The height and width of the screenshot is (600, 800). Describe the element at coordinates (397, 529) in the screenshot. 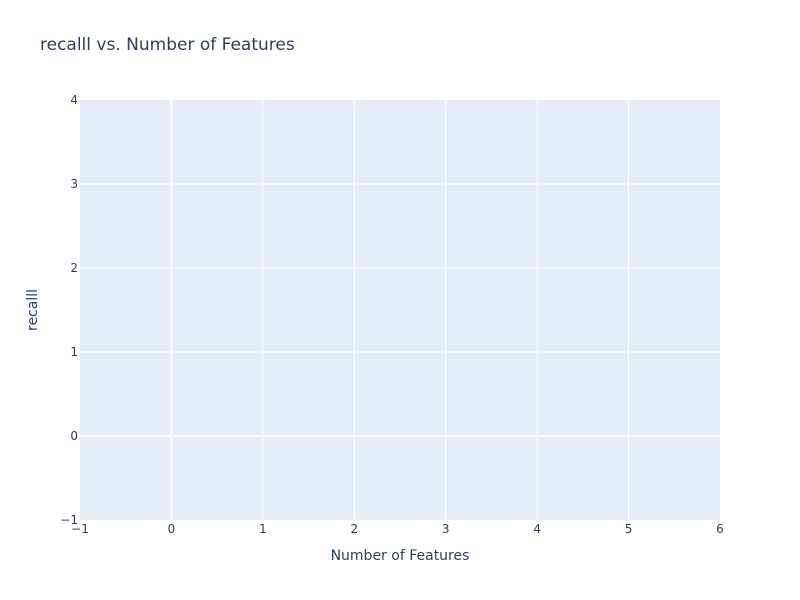

I see `x-axis-ticks: −1 0 1 2 3 4 5 6` at that location.